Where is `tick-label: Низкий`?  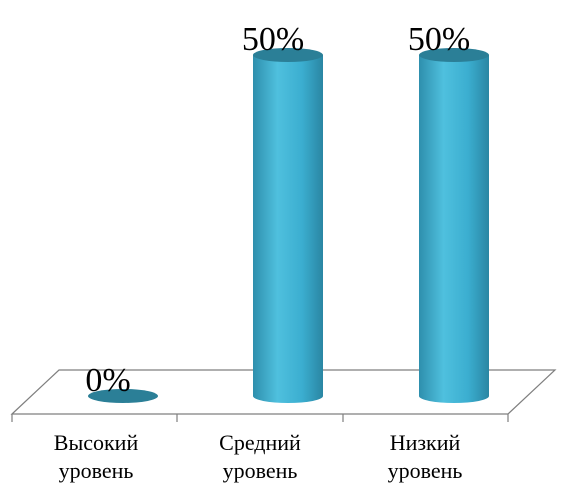 tick-label: Низкий is located at coordinates (425, 442).